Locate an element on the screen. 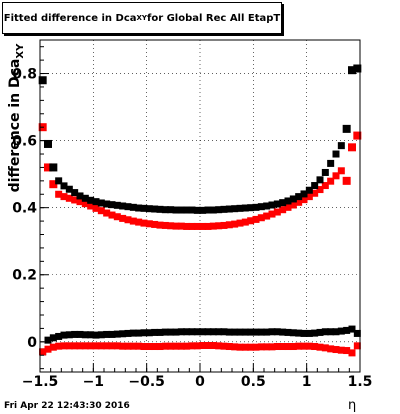  x-tick-label: 1 is located at coordinates (307, 382).